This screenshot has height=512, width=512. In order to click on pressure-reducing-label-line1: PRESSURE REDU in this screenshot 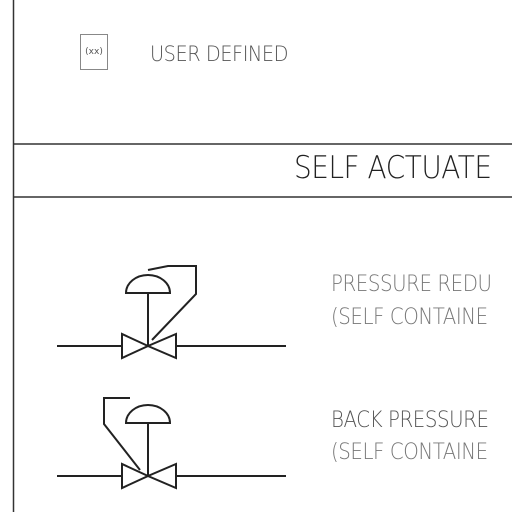, I will do `click(411, 284)`.